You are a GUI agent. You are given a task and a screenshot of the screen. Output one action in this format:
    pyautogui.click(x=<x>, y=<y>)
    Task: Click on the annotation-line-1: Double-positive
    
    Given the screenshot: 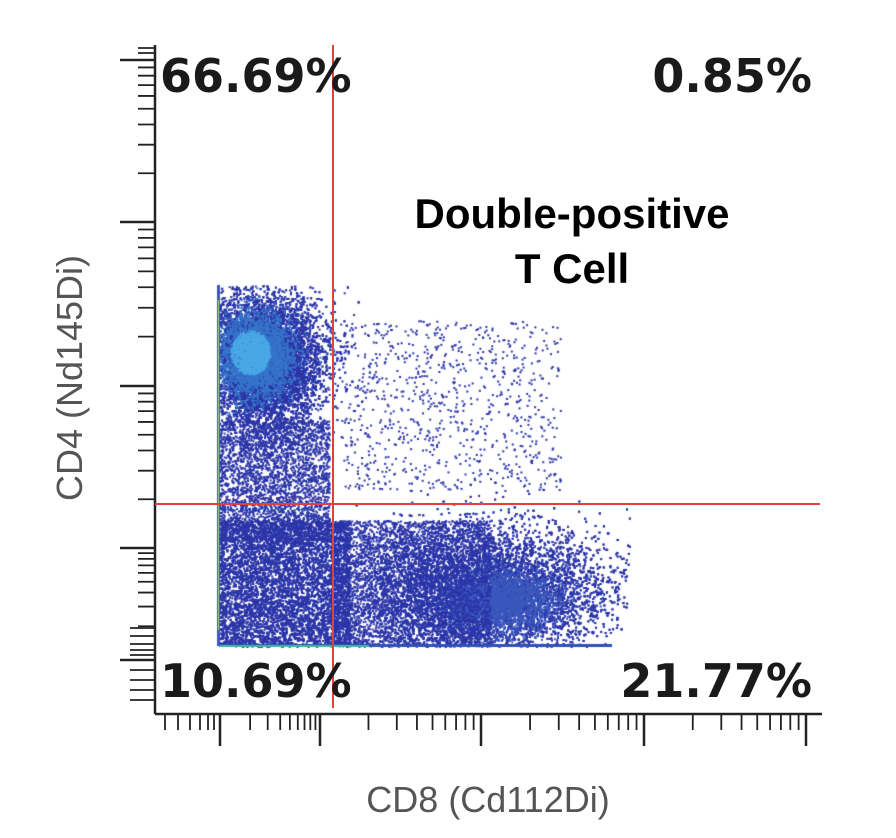 What is the action you would take?
    pyautogui.click(x=571, y=213)
    